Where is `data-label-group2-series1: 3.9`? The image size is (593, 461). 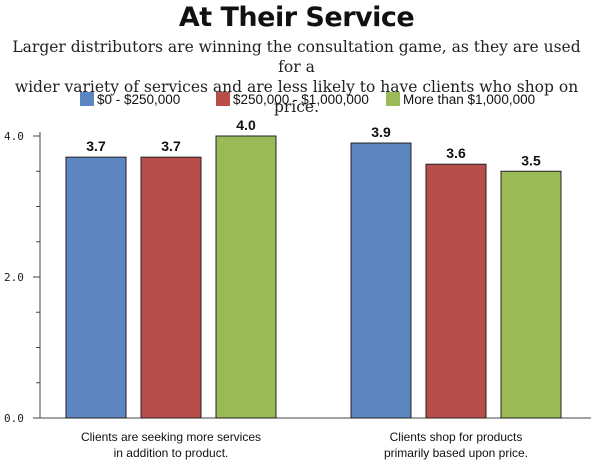 data-label-group2-series1: 3.9 is located at coordinates (381, 132).